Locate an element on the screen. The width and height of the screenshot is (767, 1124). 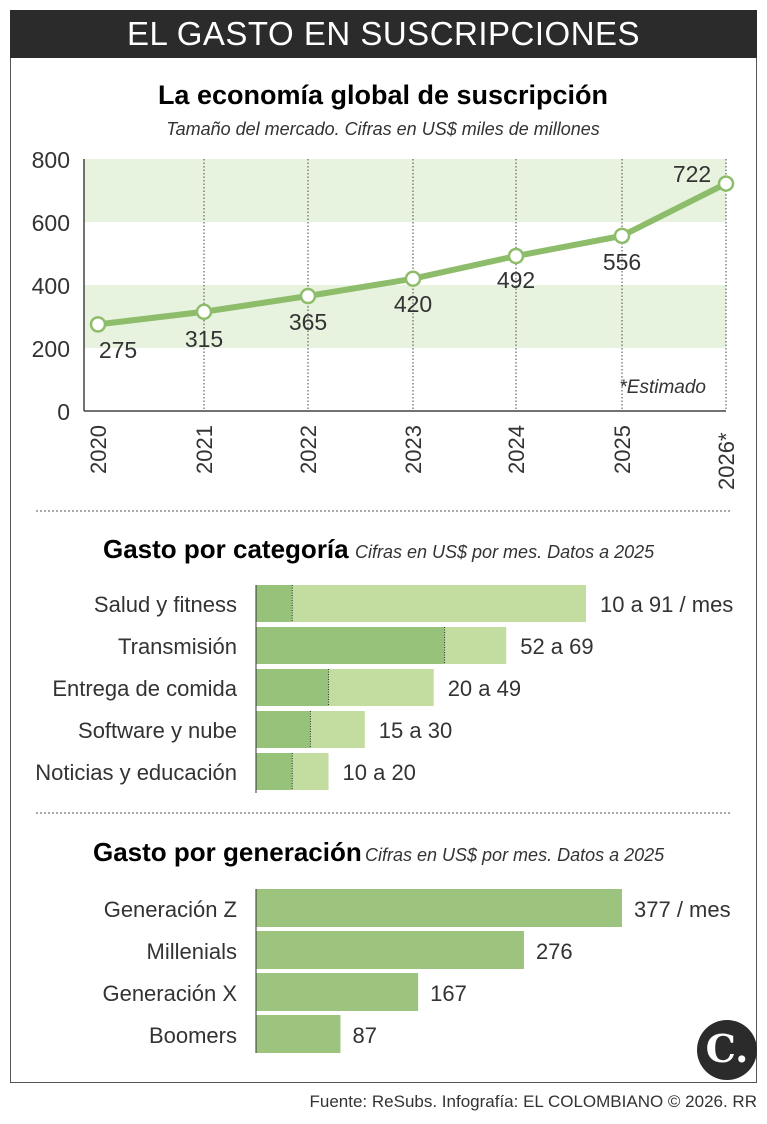
x-tick-label: 2020 is located at coordinates (98, 449).